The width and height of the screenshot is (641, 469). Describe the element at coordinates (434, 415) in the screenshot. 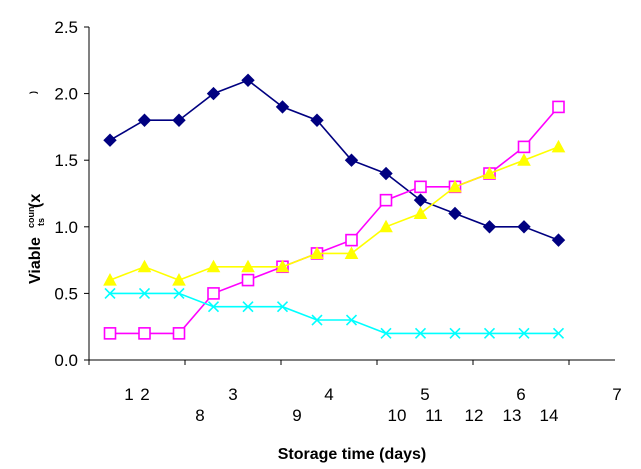

I see `x-tick-label: 11` at that location.